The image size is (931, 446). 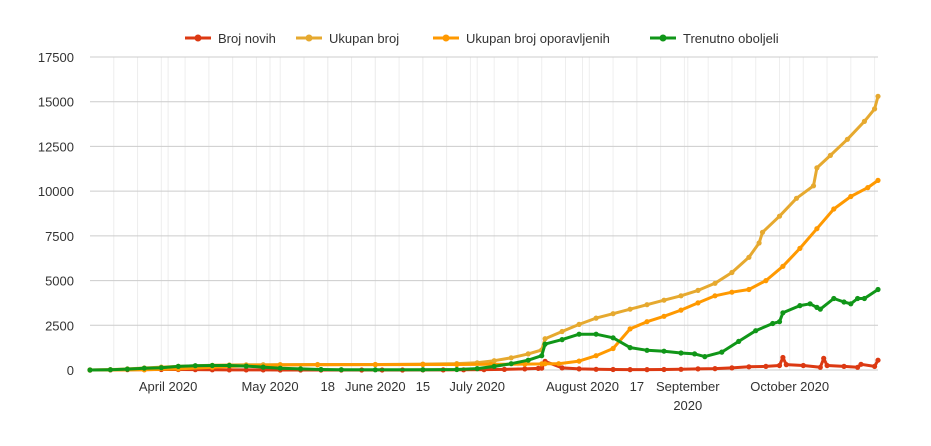 I want to click on legend-item: Broj novih, so click(x=230, y=38).